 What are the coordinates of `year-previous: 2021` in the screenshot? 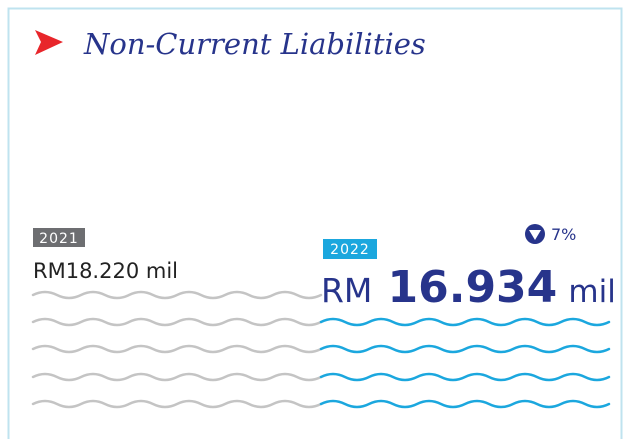 It's located at (59, 239).